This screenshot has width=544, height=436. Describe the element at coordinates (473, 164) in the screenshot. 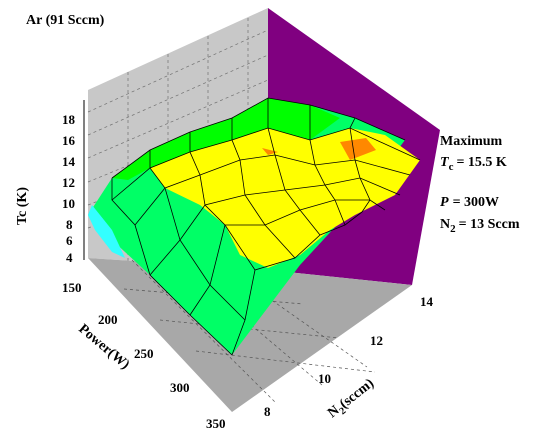

I see `annotation-tc: Tc = 15.5 K` at that location.